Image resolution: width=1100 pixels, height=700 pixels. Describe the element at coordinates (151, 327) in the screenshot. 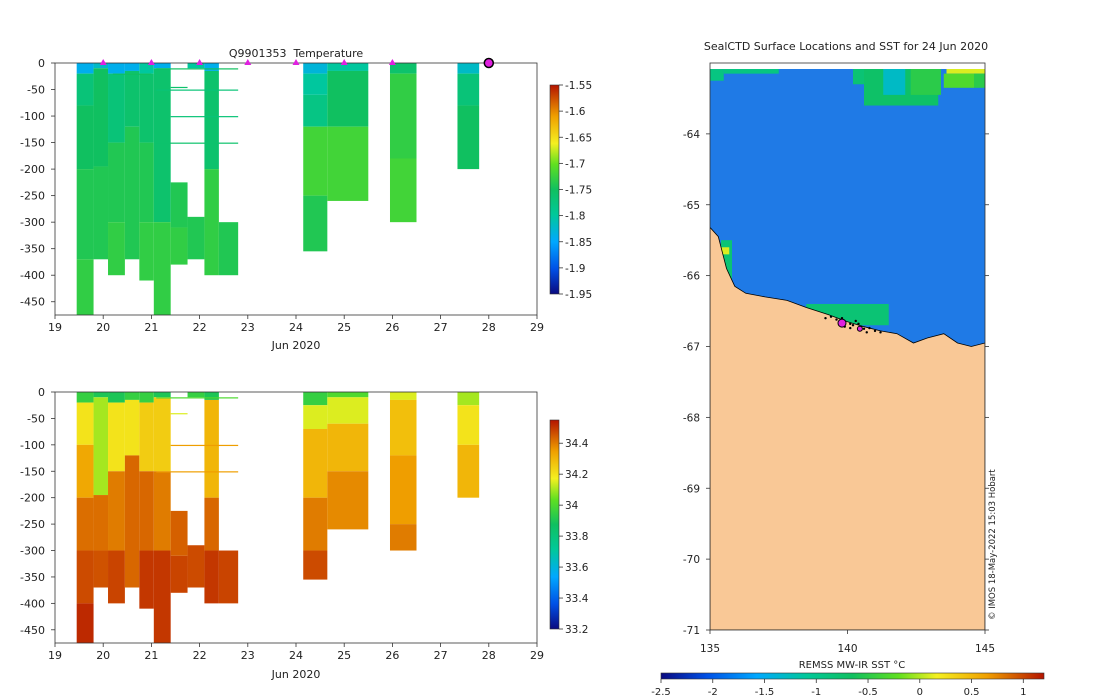

I see `temperature-x-tick-label-2: 21` at that location.